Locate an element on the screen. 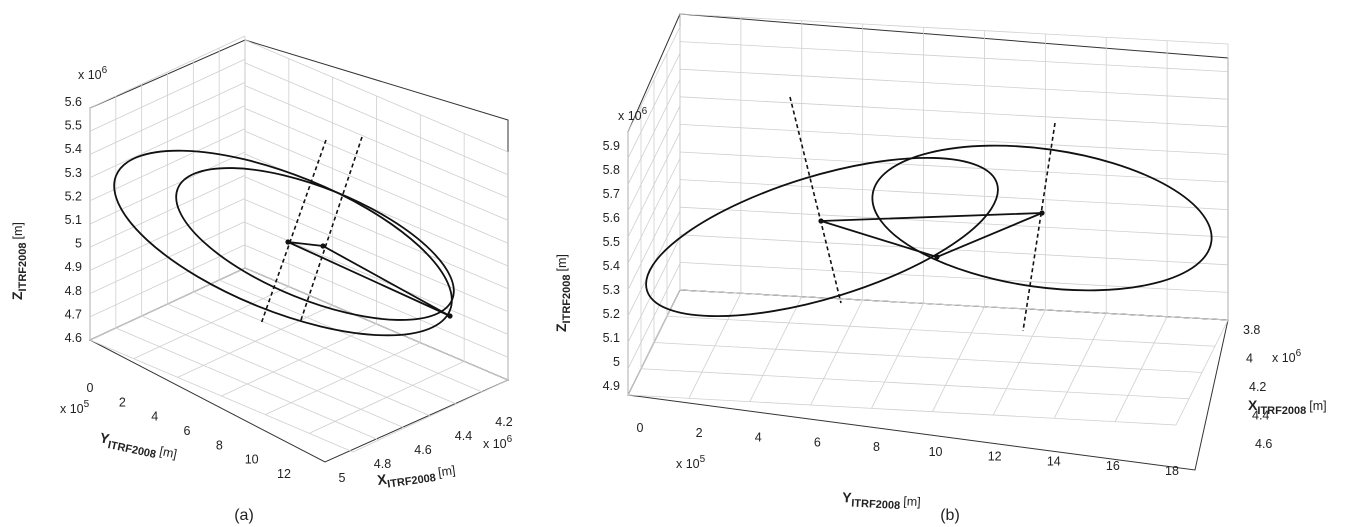 The image size is (1371, 527). panel-a-orbit-inner is located at coordinates (315, 244).